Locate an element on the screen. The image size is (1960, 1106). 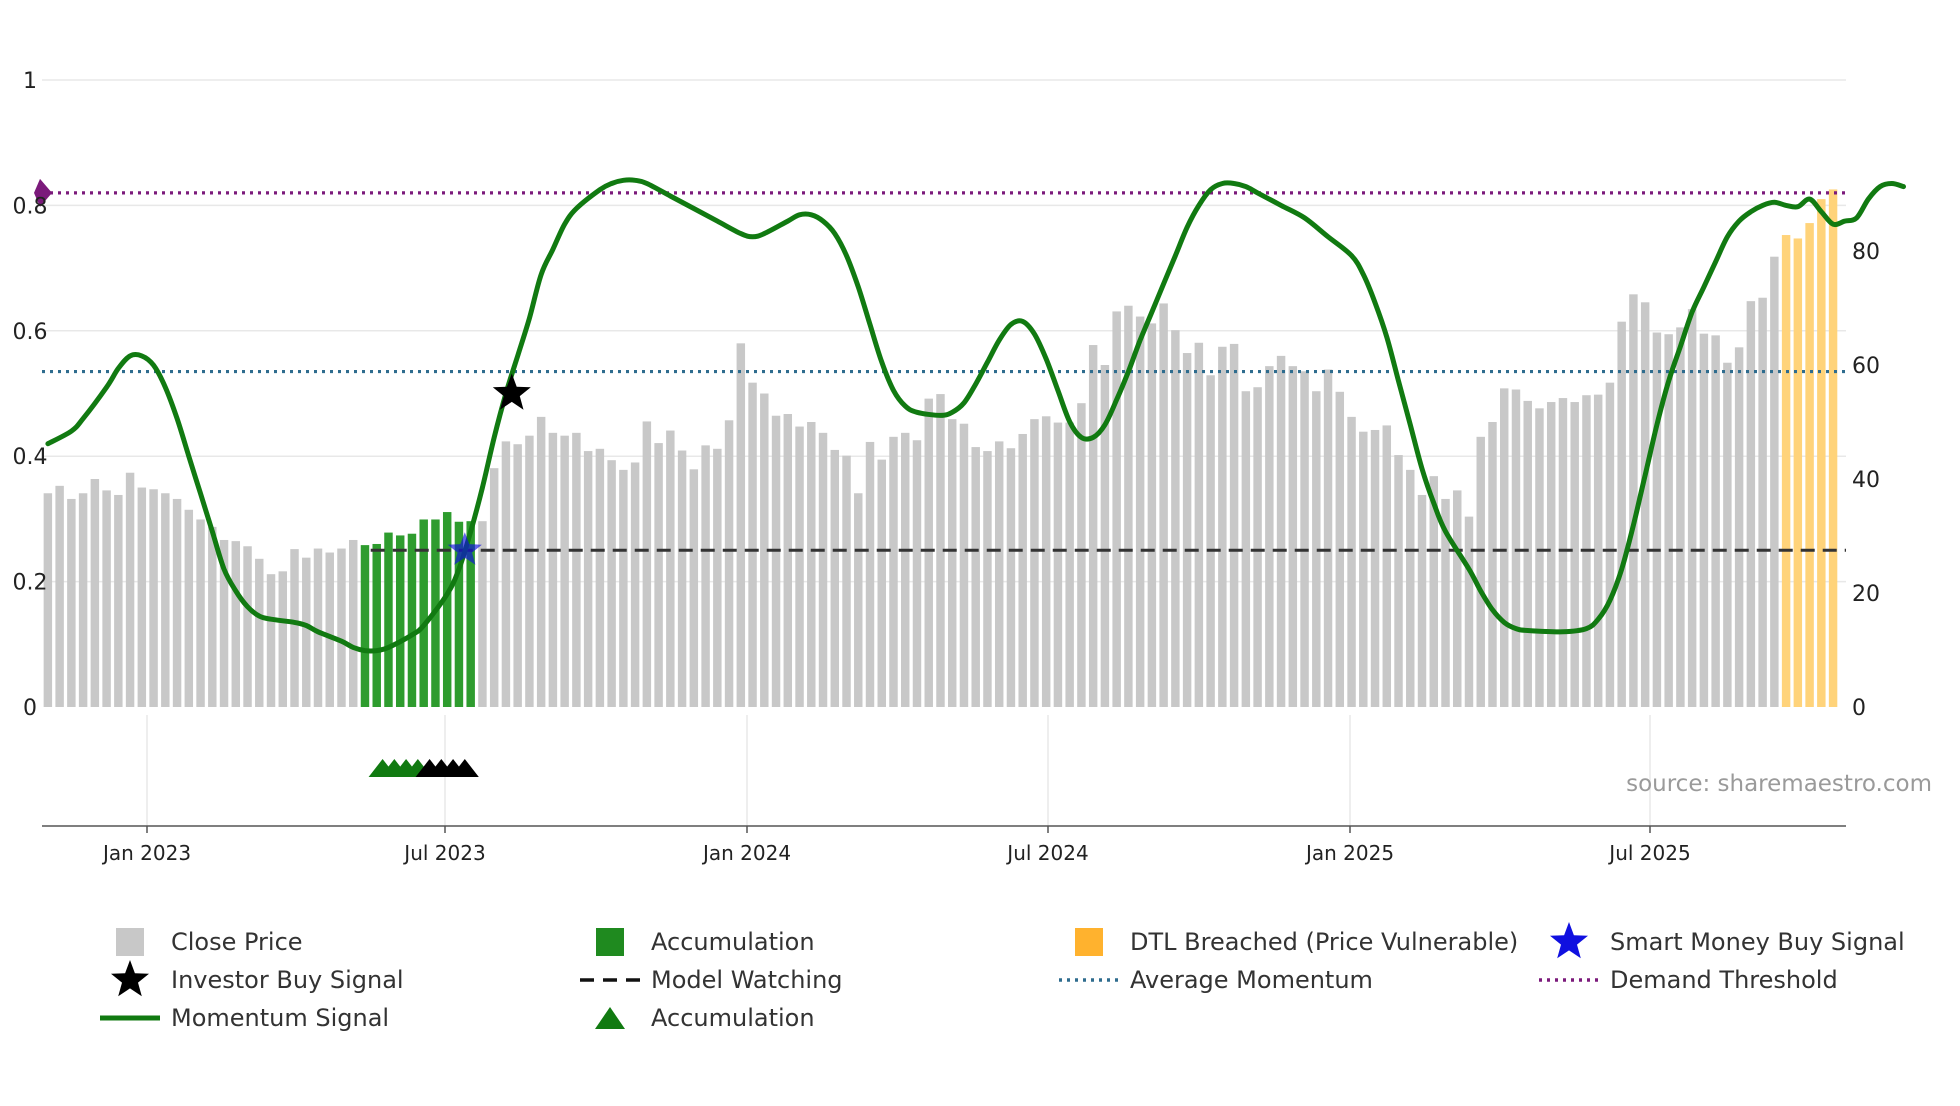
investor-buy-star is located at coordinates (511, 391).